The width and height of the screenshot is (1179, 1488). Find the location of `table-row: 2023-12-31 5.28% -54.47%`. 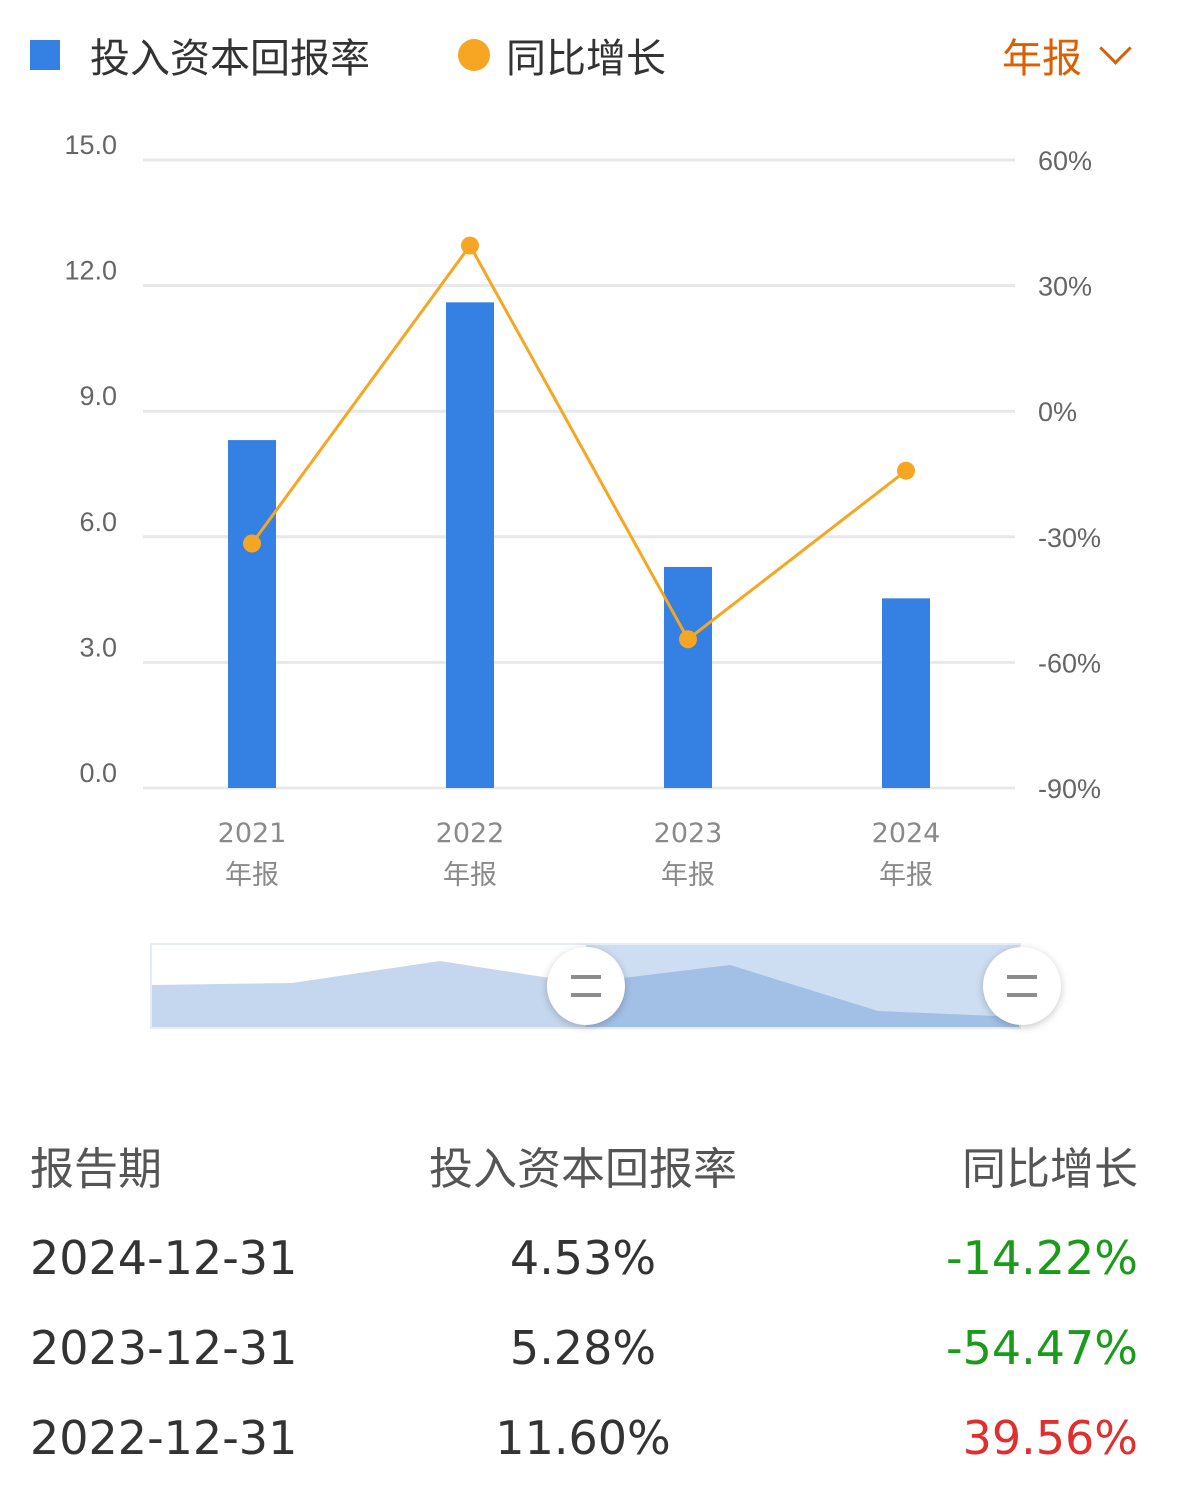

table-row: 2023-12-31 5.28% -54.47% is located at coordinates (584, 1353).